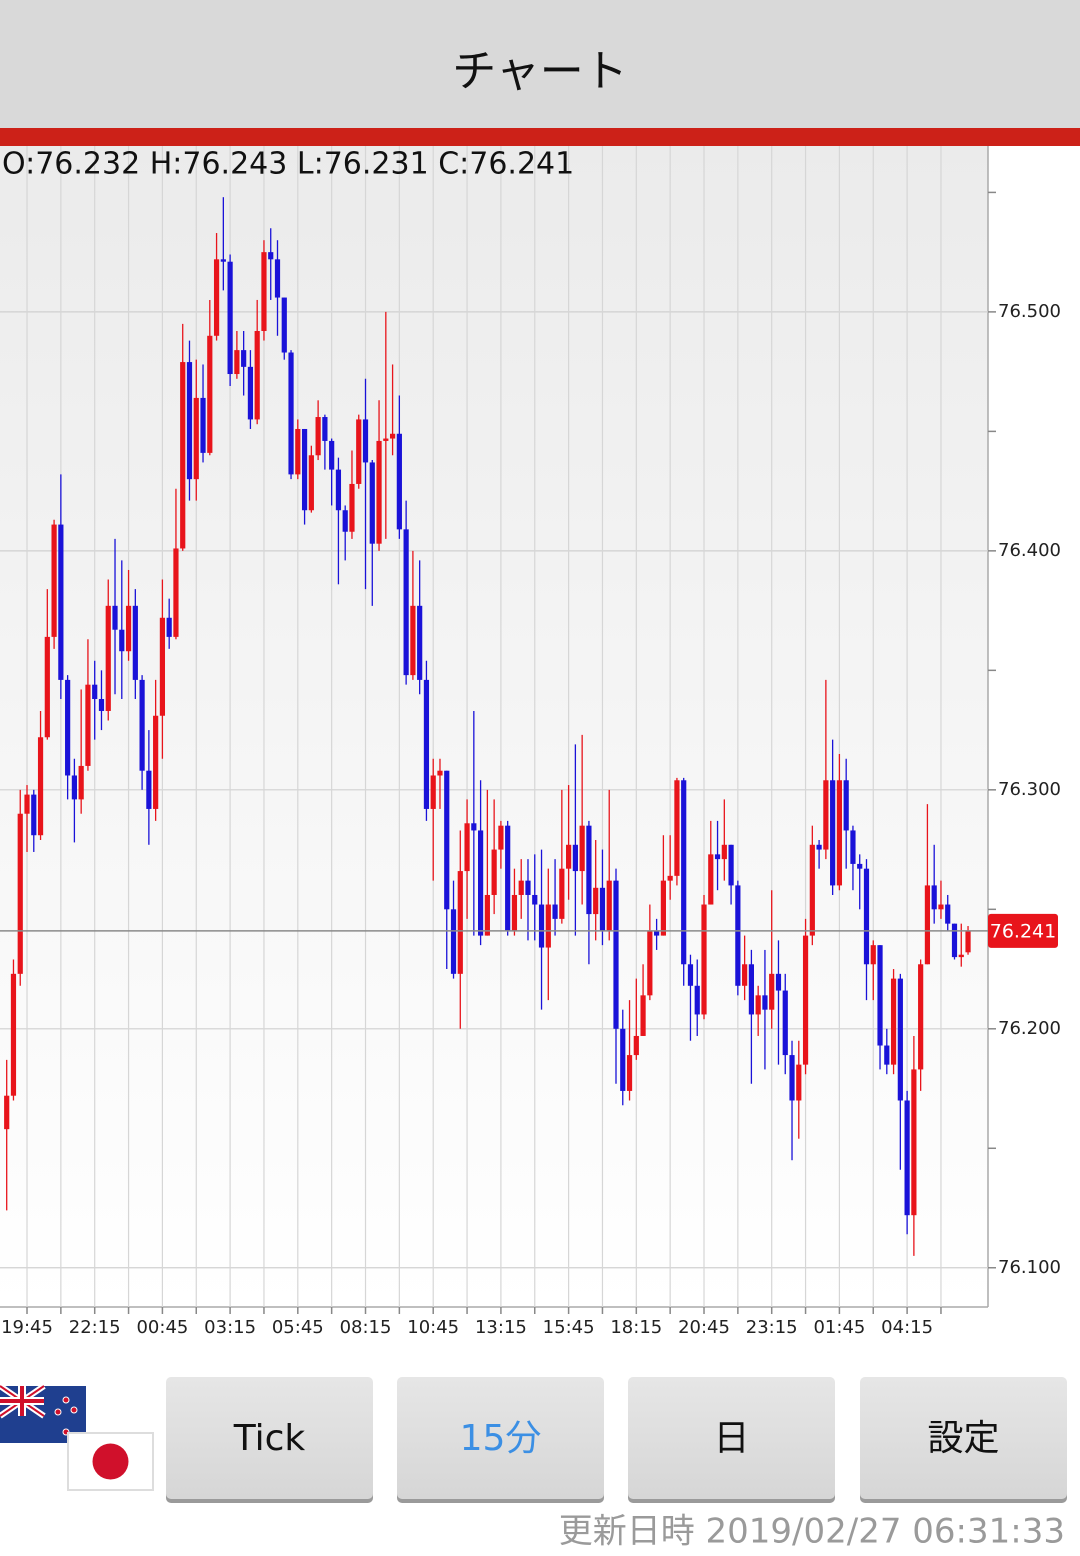  I want to click on x-tick-label: 08:15, so click(366, 1327).